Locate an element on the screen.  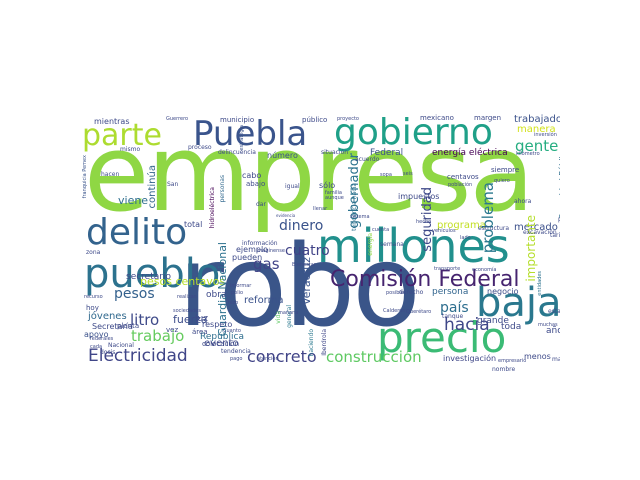
word-transporte: transporte is located at coordinates (447, 269).